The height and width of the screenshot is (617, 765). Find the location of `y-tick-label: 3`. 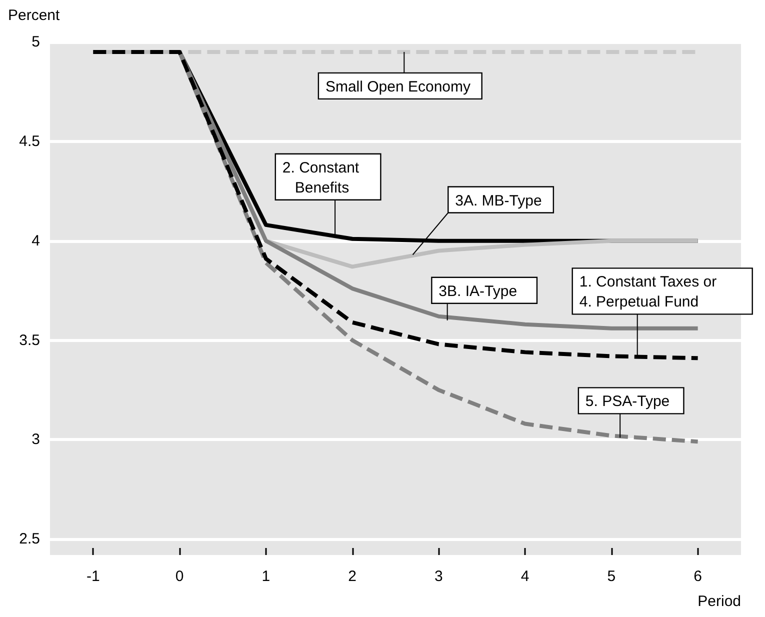

y-tick-label: 3 is located at coordinates (36, 439).